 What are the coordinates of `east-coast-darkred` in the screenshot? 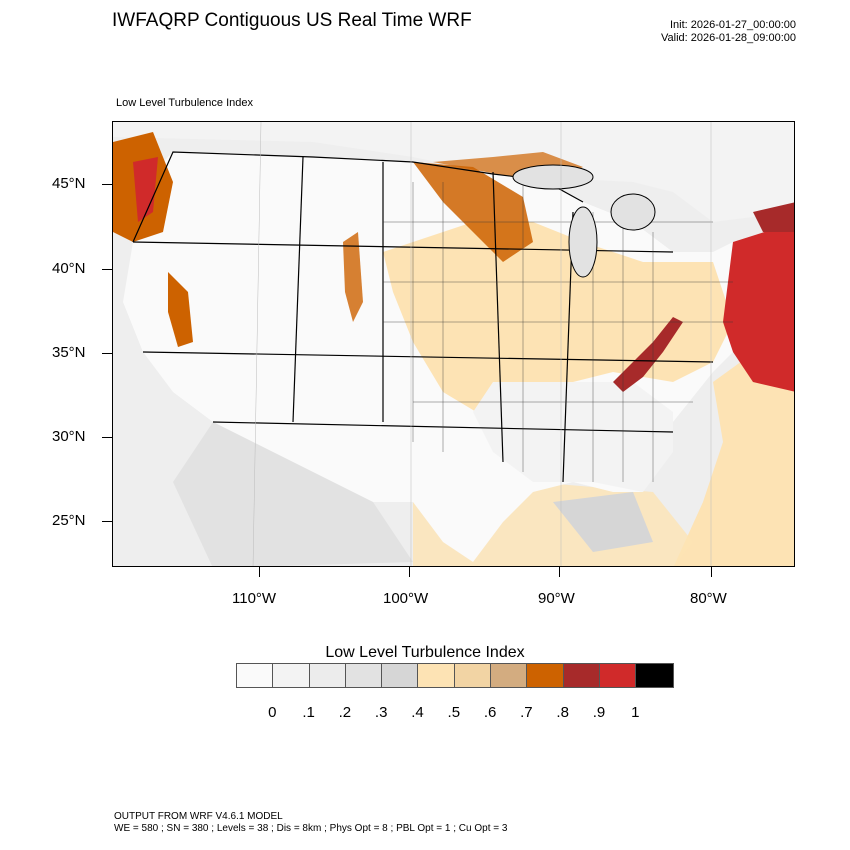 It's located at (773, 217).